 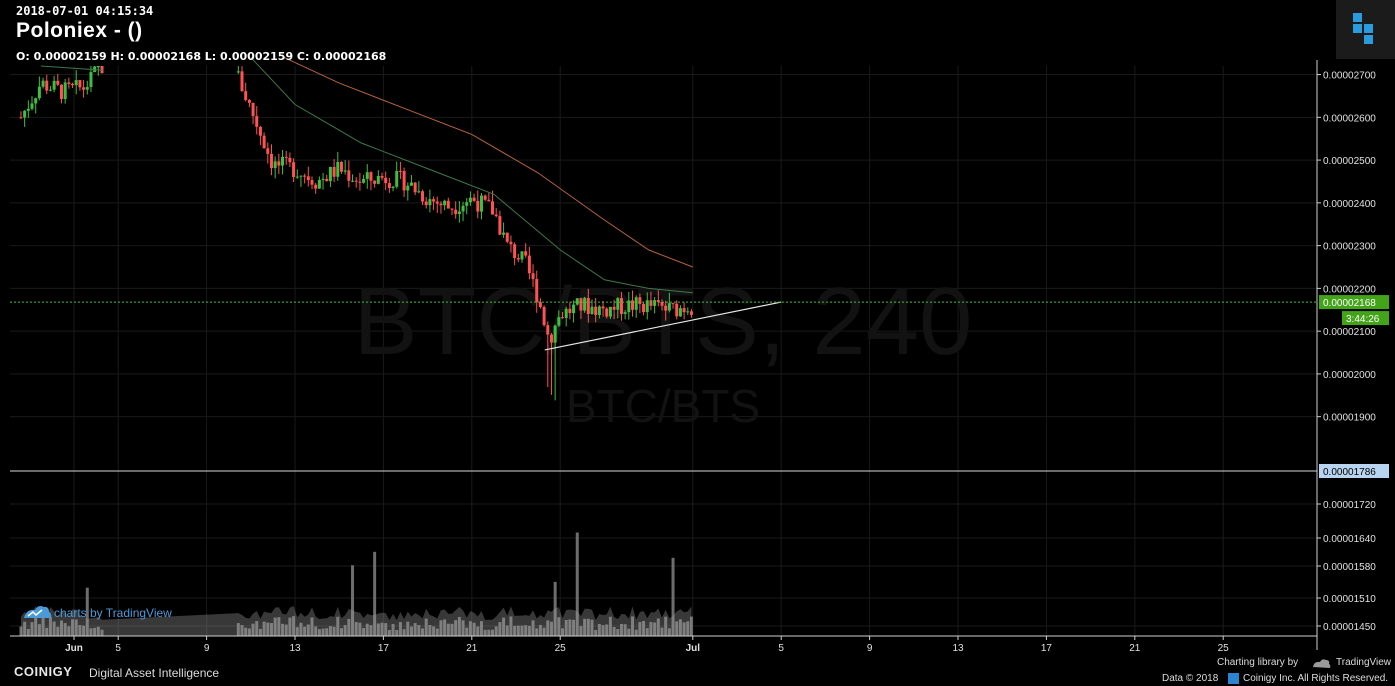 I want to click on time-axis-labels: Jun 5 9 13 17 21 25 Jul 5 9 13 17 21 25, so click(x=647, y=645).